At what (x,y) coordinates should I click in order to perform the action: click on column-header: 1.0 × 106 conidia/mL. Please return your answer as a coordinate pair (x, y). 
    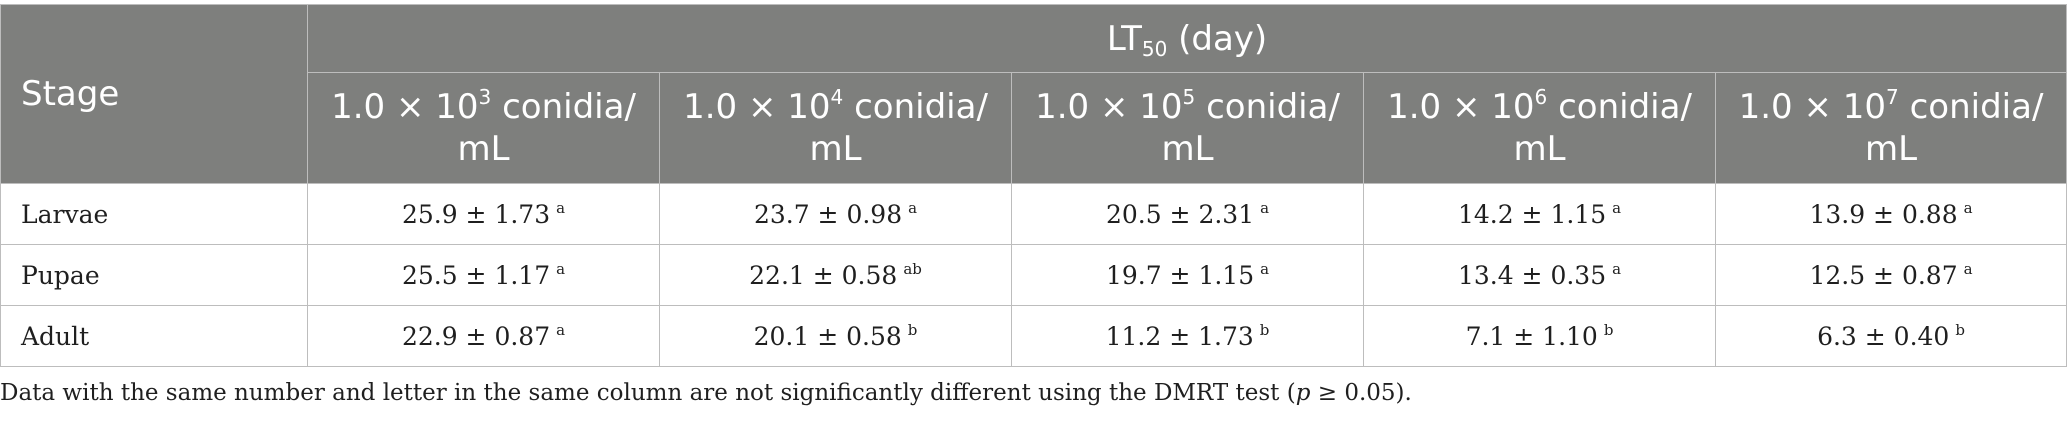
    Looking at the image, I should click on (1539, 128).